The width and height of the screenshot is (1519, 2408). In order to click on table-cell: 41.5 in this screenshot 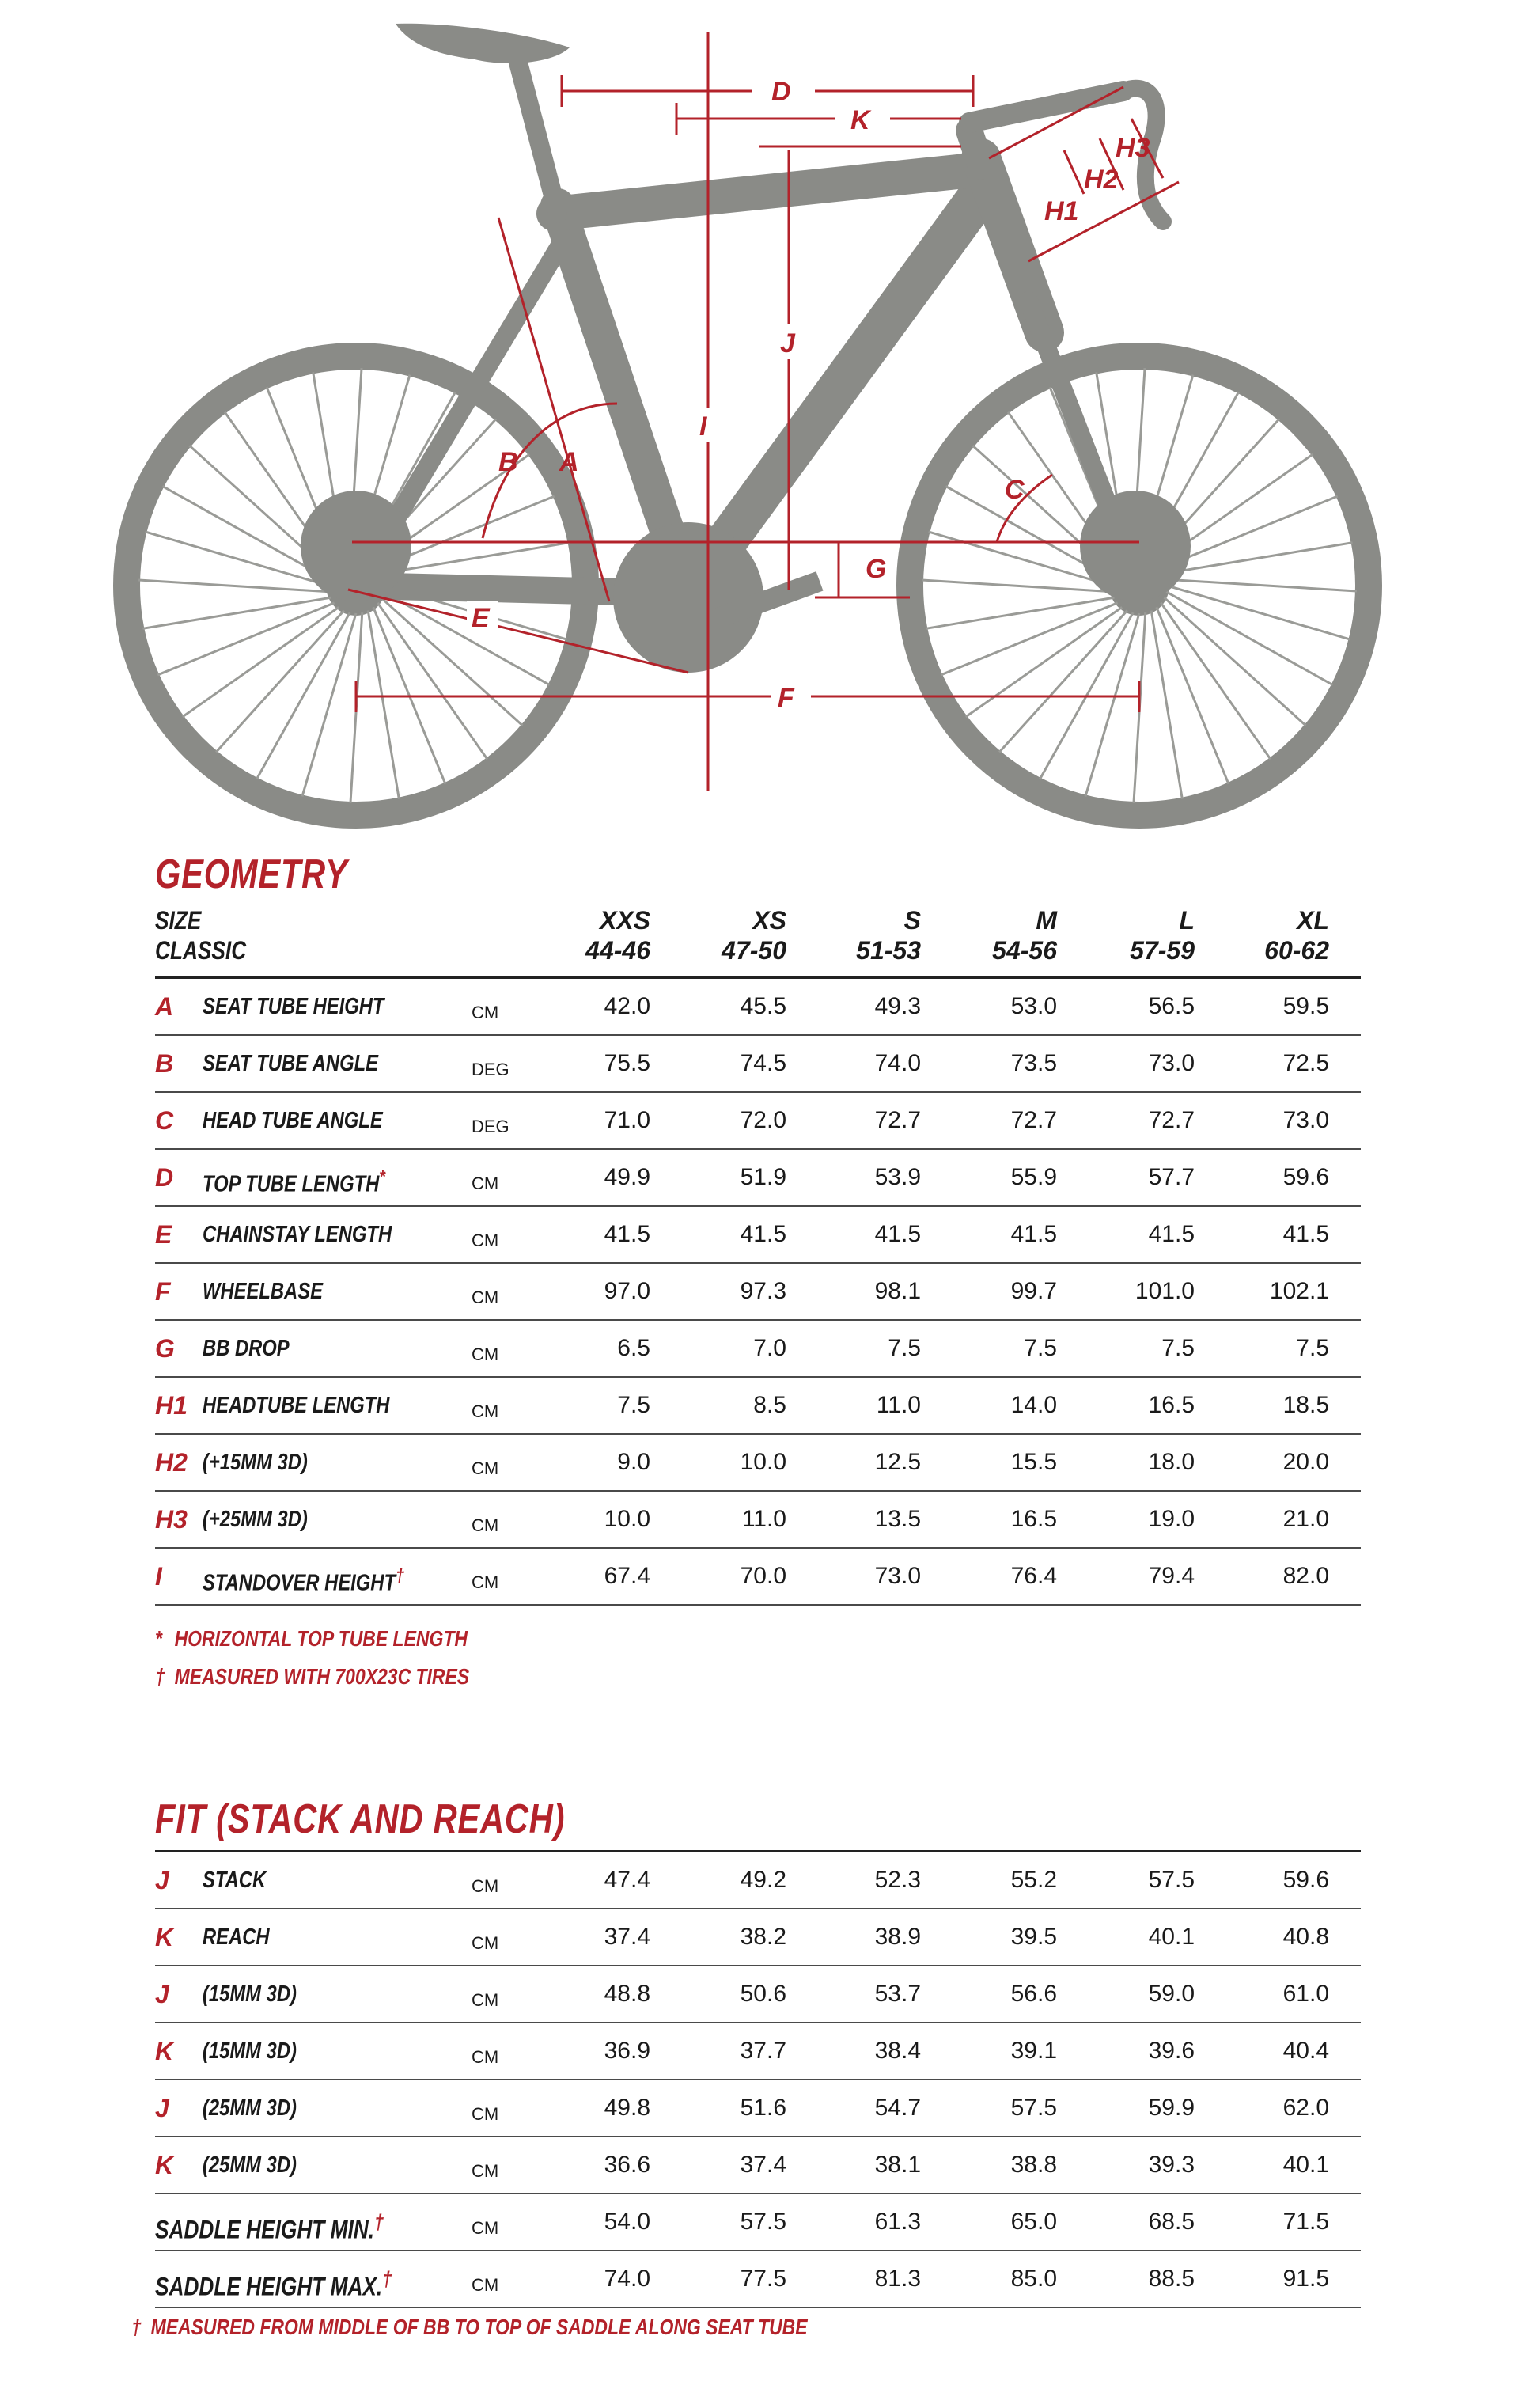, I will do `click(1033, 1234)`.